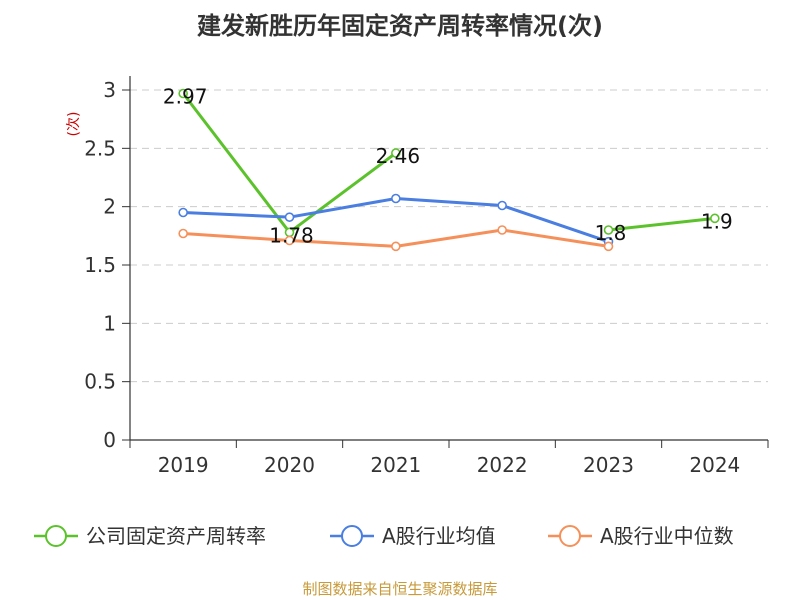  Describe the element at coordinates (400, 26) in the screenshot. I see `chart-title: 建发新胜历年固定资产周转率情况(次)` at that location.